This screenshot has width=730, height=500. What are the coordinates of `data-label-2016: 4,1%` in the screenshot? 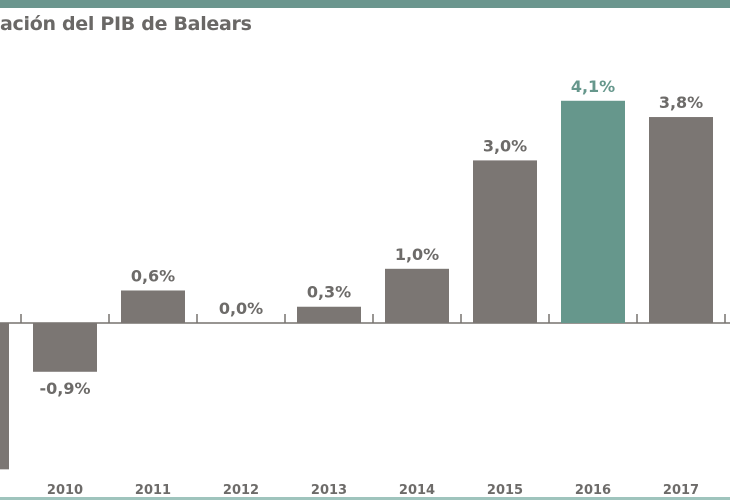 It's located at (593, 86).